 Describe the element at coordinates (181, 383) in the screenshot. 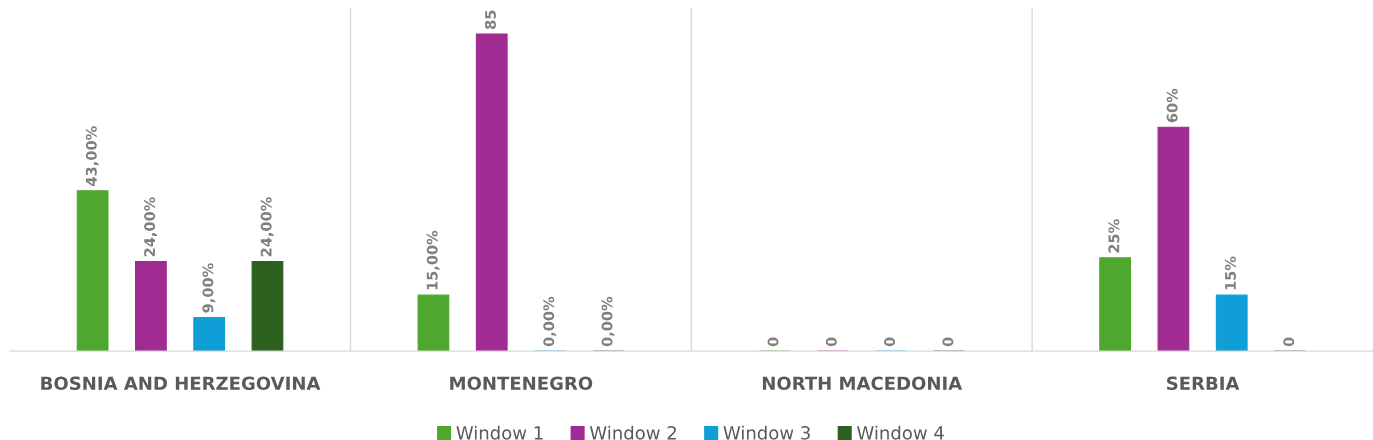

I see `x-tick-label: BOSNIA AND HERZEGOVINA` at that location.